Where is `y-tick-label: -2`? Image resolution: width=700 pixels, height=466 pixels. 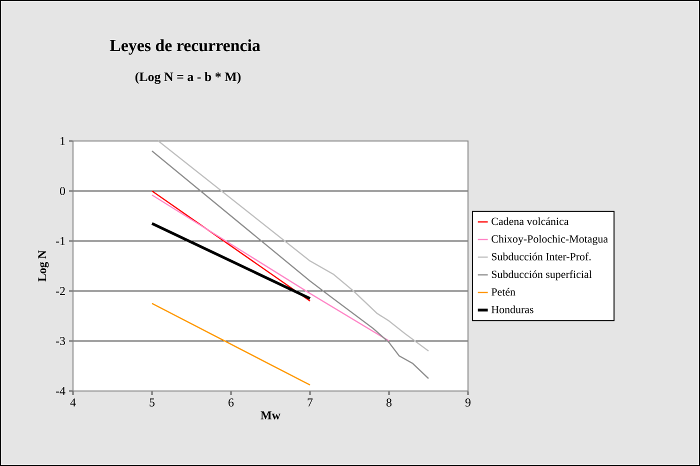 y-tick-label: -2 is located at coordinates (60, 291).